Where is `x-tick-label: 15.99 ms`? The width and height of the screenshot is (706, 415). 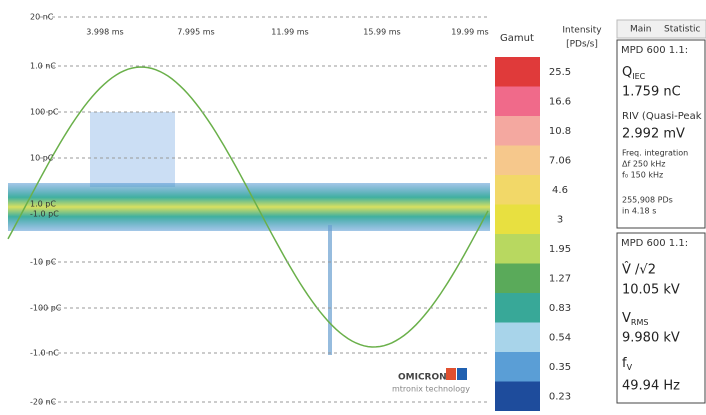
x-tick-label: 15.99 ms is located at coordinates (381, 32).